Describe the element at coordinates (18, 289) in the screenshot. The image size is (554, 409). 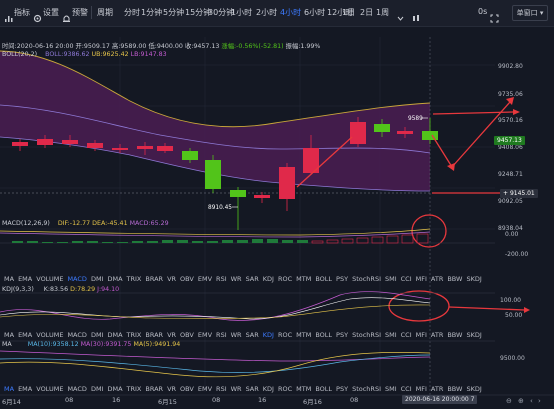
I see `kdj-name: KDJ(9,3,3)` at that location.